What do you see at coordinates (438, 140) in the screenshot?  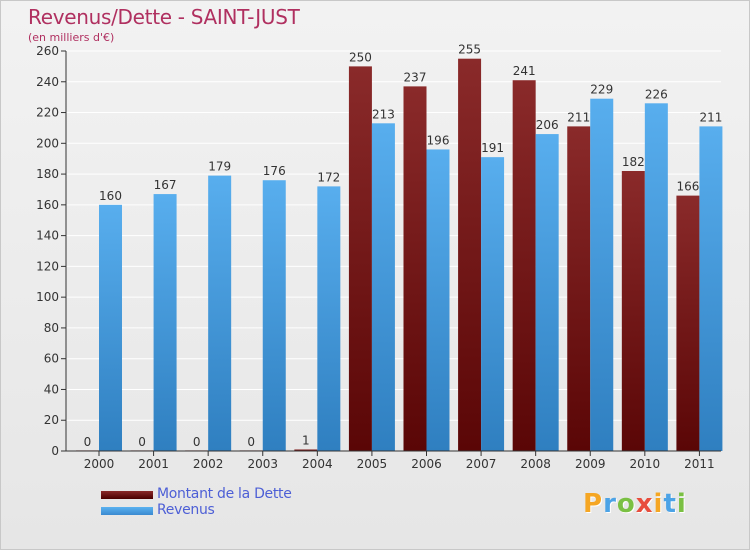 I see `data-label-revenus: 196` at bounding box center [438, 140].